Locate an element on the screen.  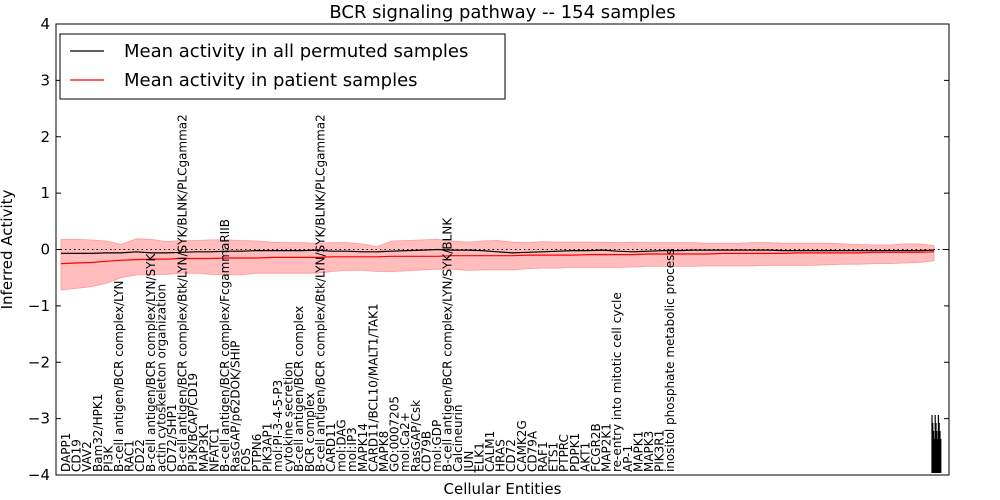
band-layer is located at coordinates (497, 264).